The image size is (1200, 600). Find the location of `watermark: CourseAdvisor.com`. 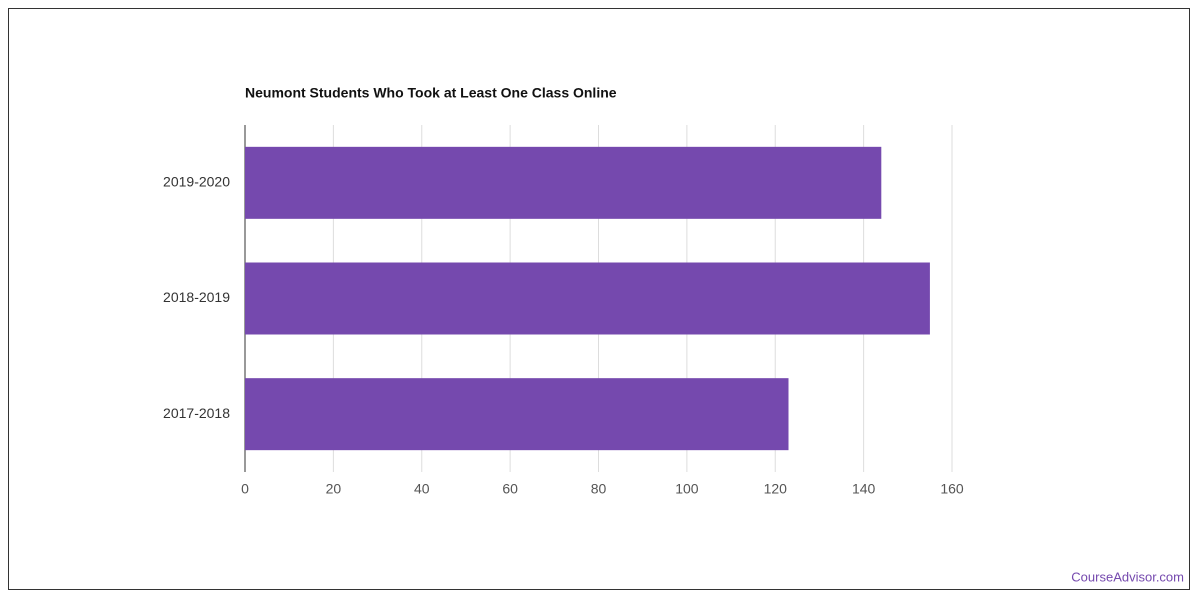

watermark: CourseAdvisor.com is located at coordinates (1127, 576).